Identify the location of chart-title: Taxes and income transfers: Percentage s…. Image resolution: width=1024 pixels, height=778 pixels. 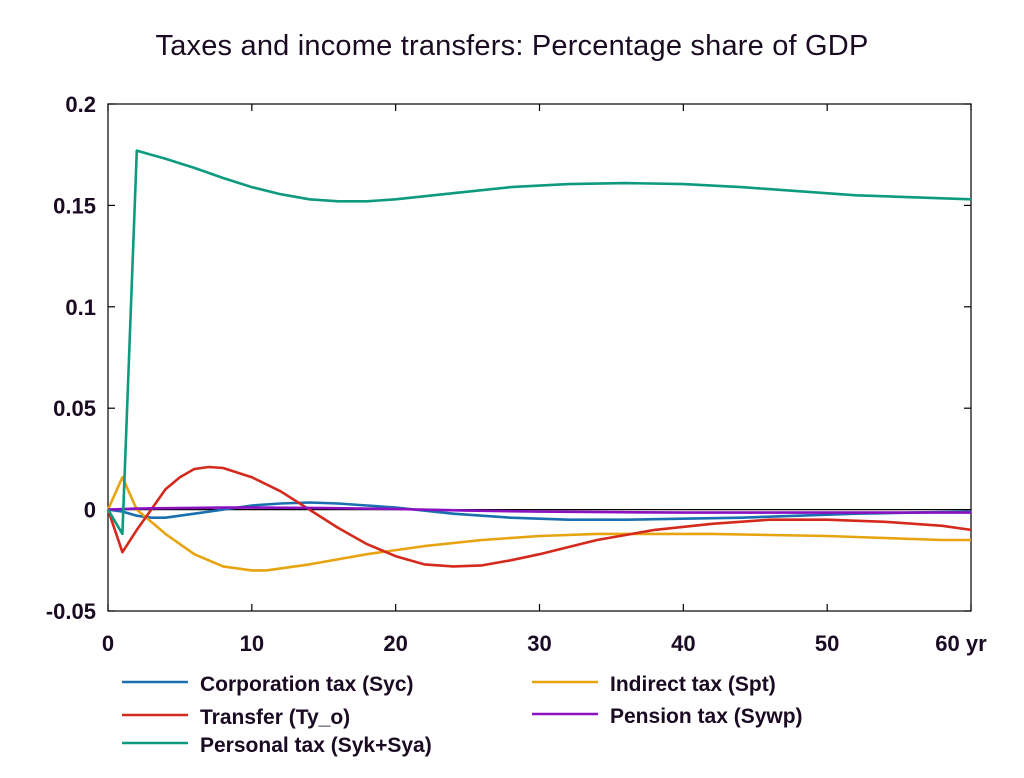
(512, 46).